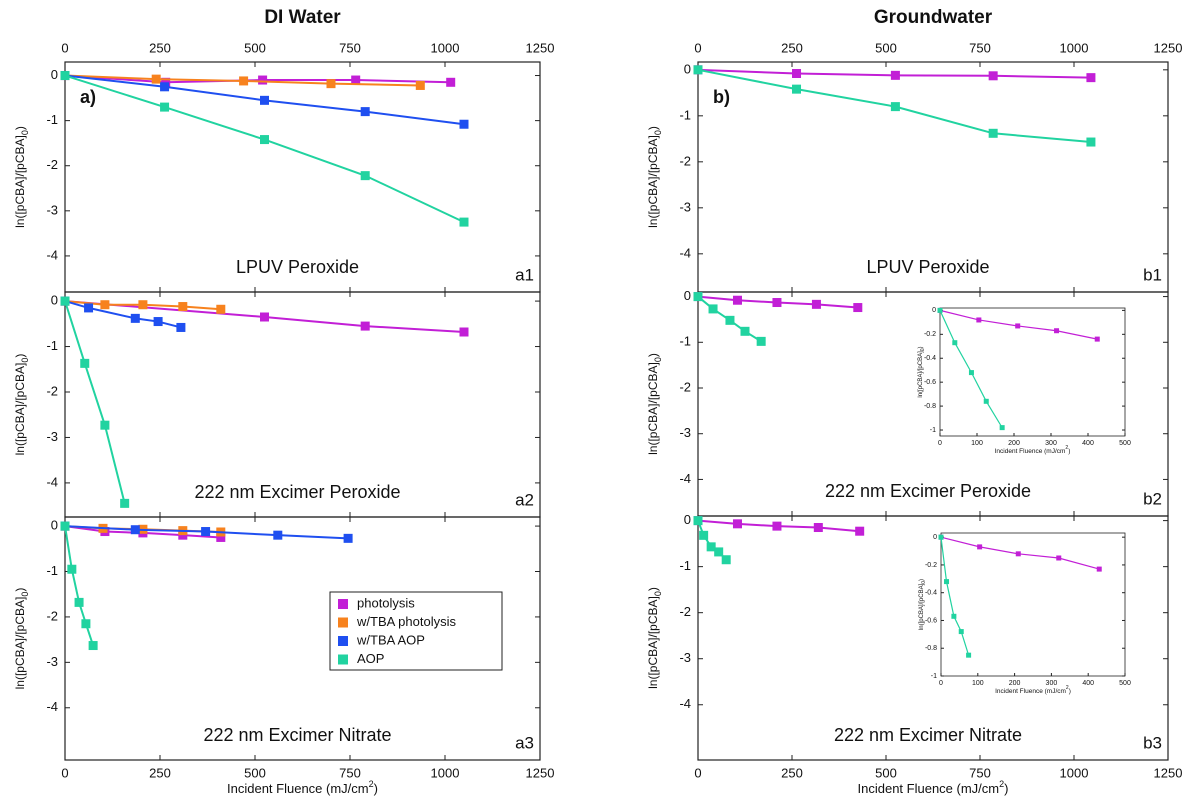 This screenshot has width=1194, height=800. I want to click on panel-tag: b), so click(721, 97).